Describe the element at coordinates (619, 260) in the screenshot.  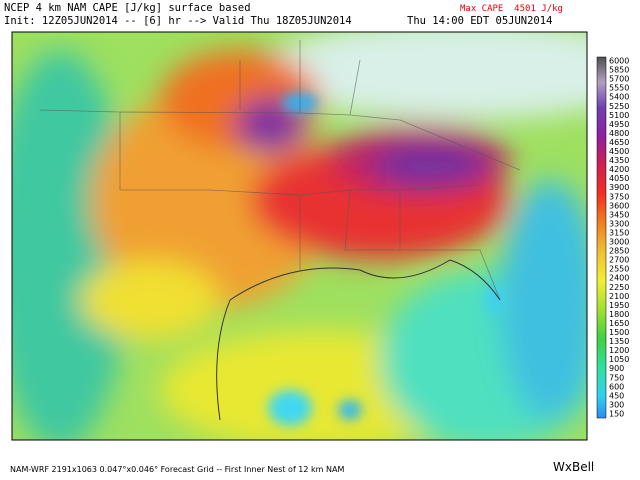
I see `colorbar-label: 2700` at that location.